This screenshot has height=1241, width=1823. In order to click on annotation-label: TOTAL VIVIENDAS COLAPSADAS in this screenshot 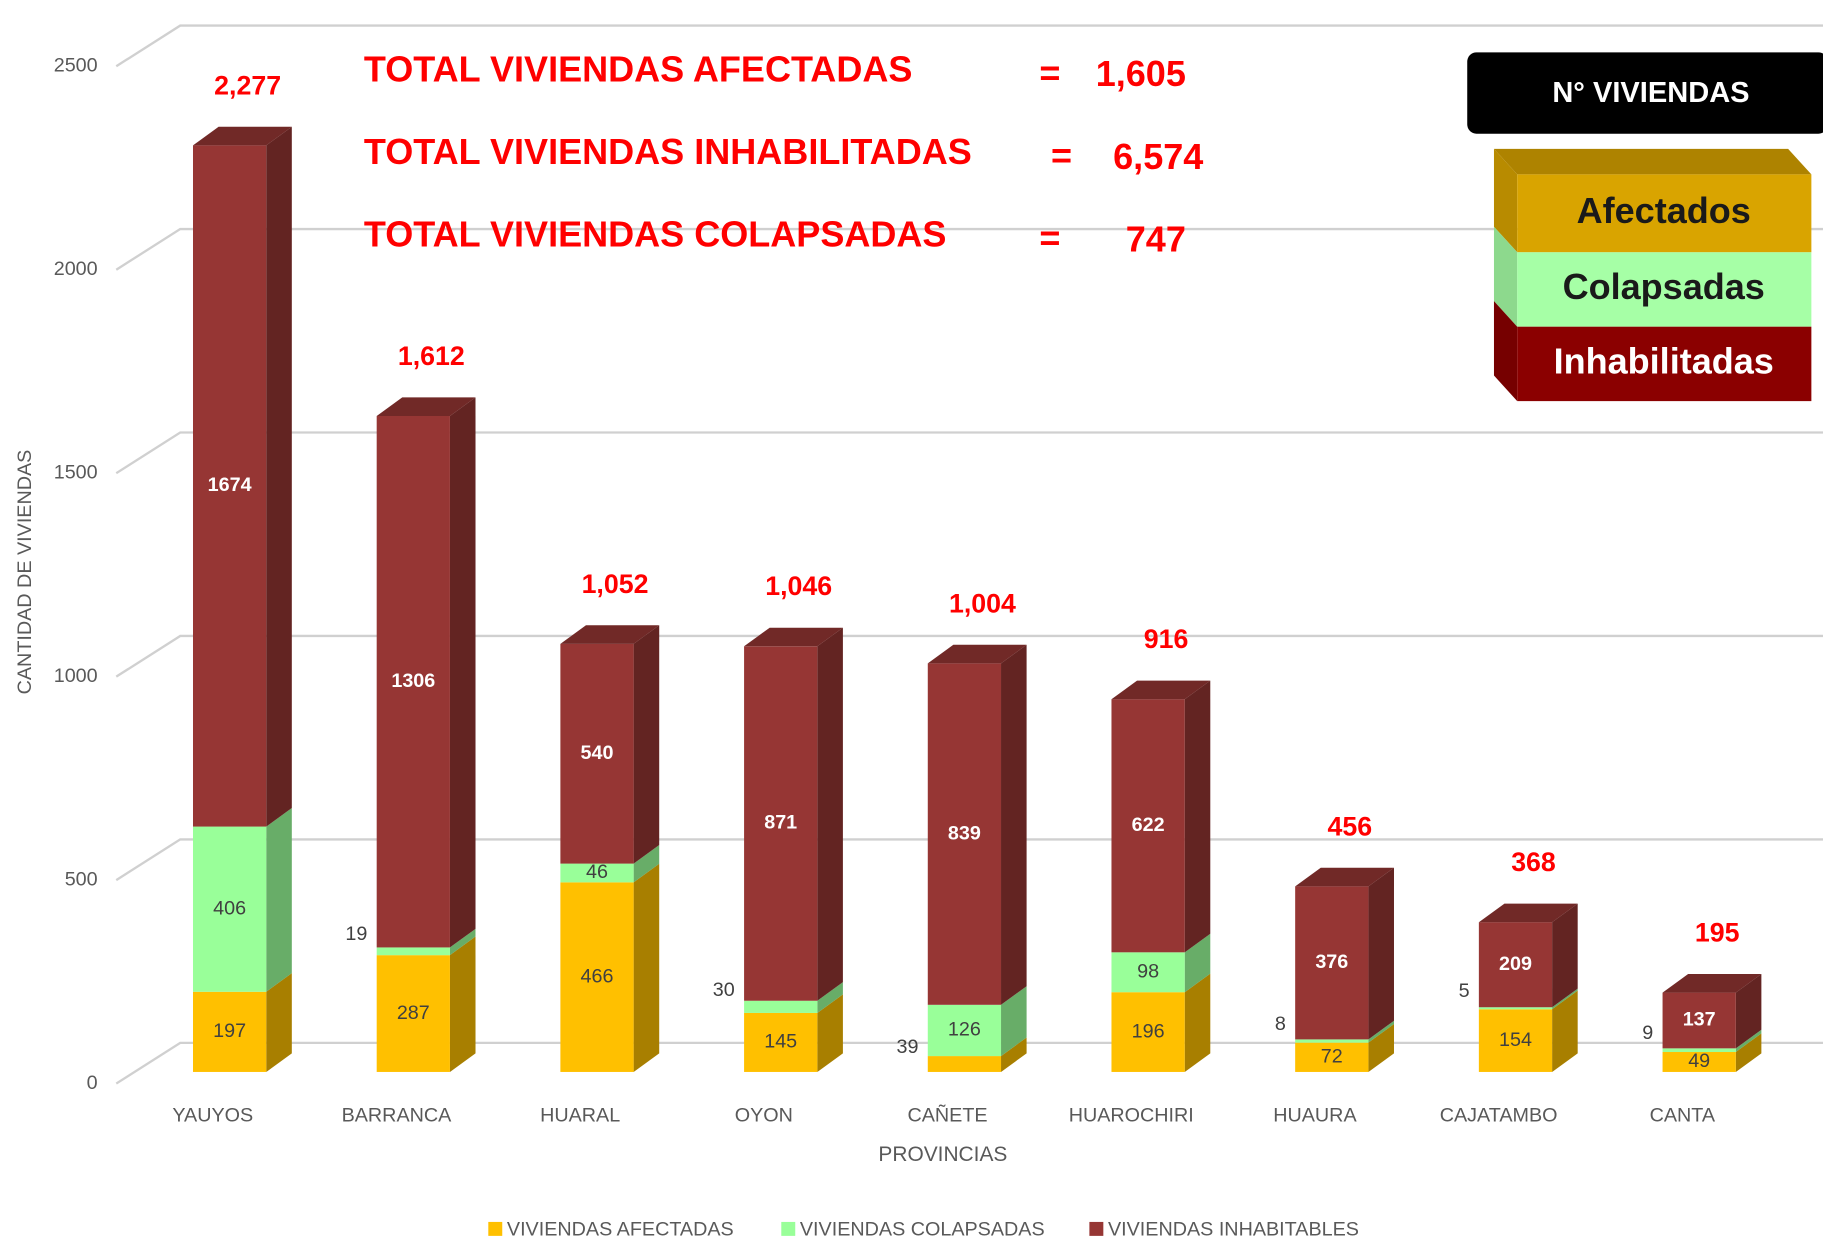, I will do `click(655, 234)`.